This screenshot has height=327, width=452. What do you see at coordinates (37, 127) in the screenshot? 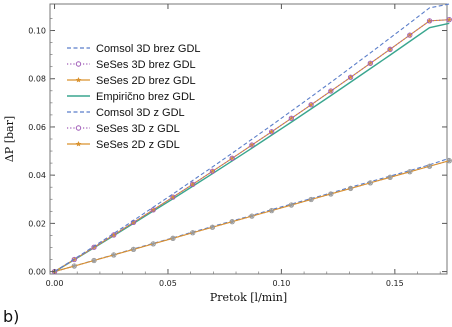
I see `y-tick-label: 0.06` at bounding box center [37, 127].